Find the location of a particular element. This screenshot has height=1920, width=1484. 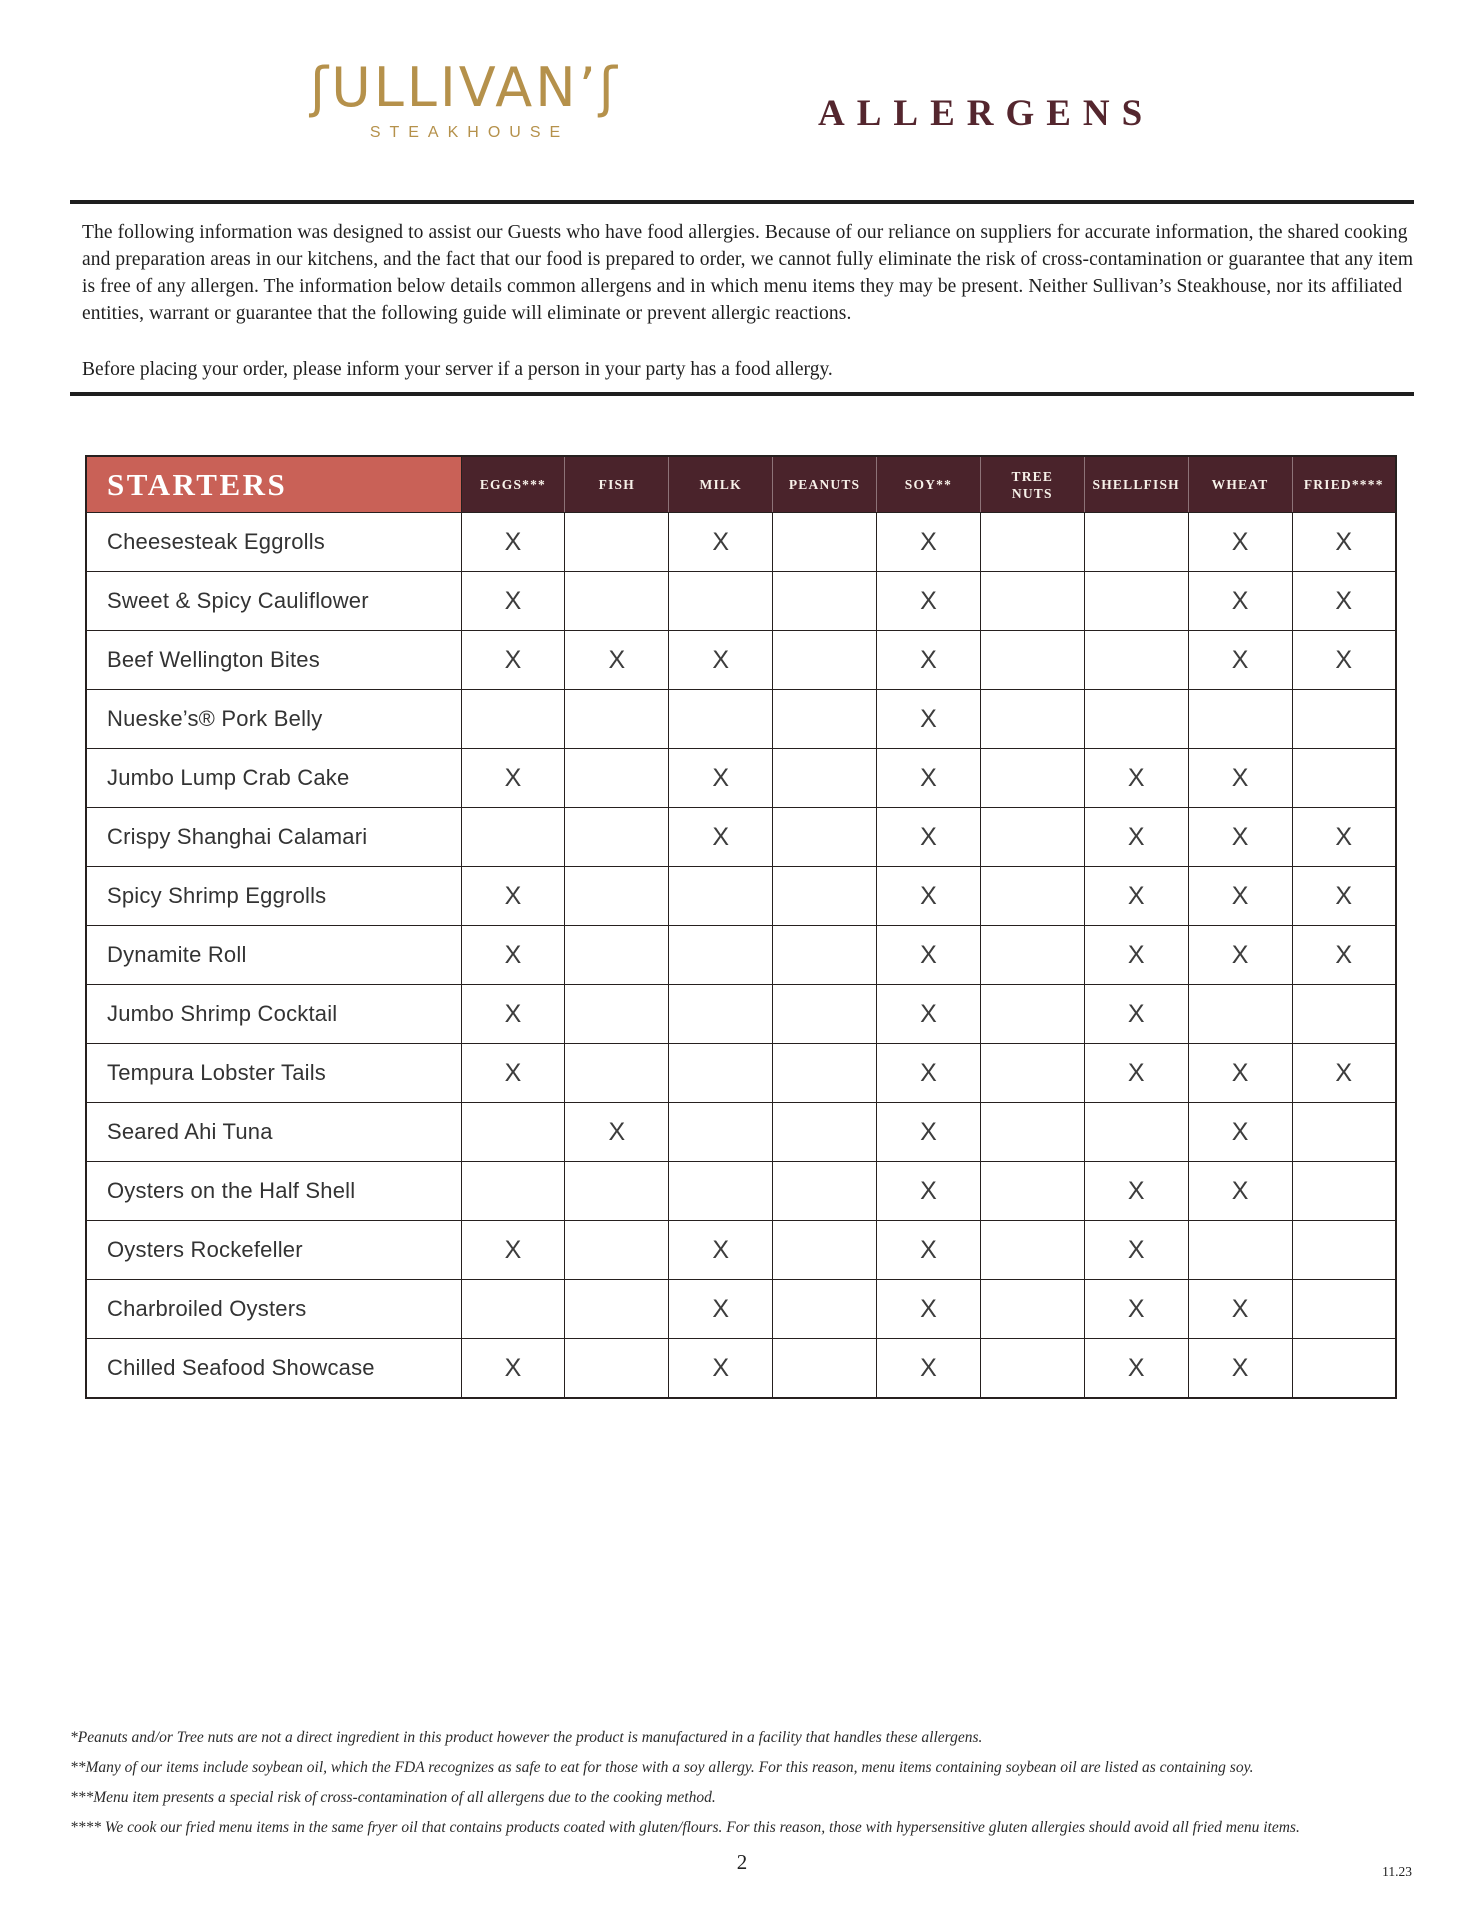

table-row: Beef Wellington Bites X X X X X X is located at coordinates (741, 660).